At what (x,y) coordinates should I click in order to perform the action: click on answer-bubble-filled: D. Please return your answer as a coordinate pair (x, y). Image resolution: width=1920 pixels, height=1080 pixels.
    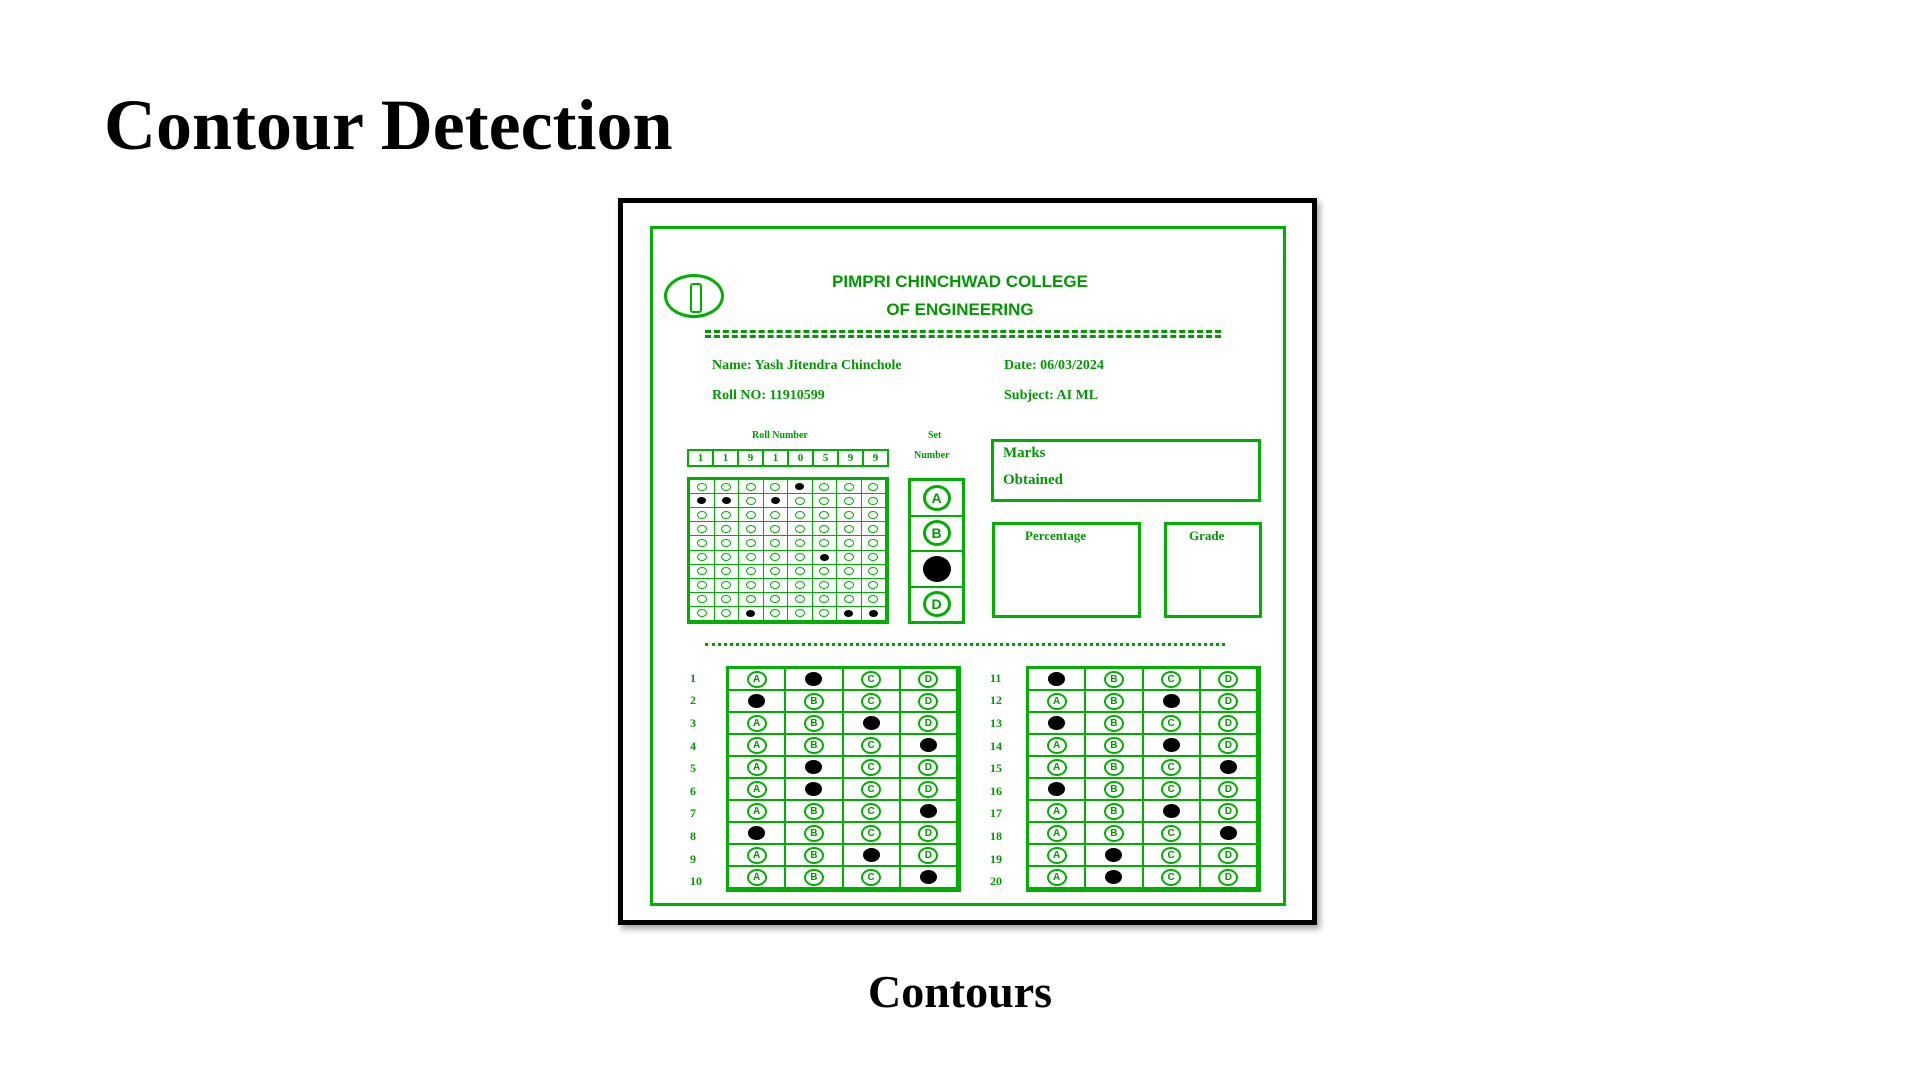
    Looking at the image, I should click on (928, 745).